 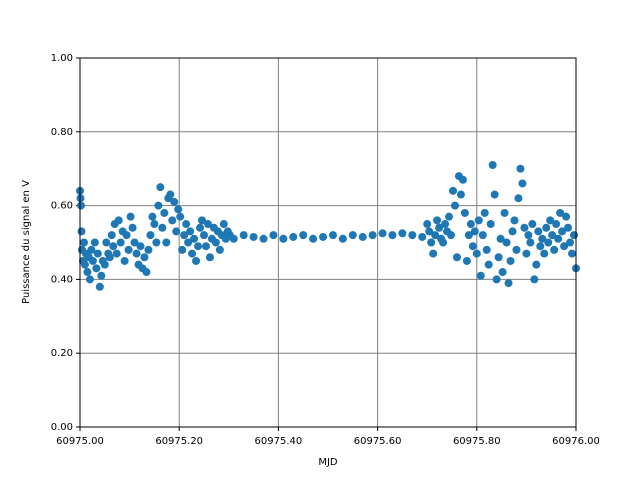 I want to click on x-tick-label: 60975.60, so click(x=378, y=441).